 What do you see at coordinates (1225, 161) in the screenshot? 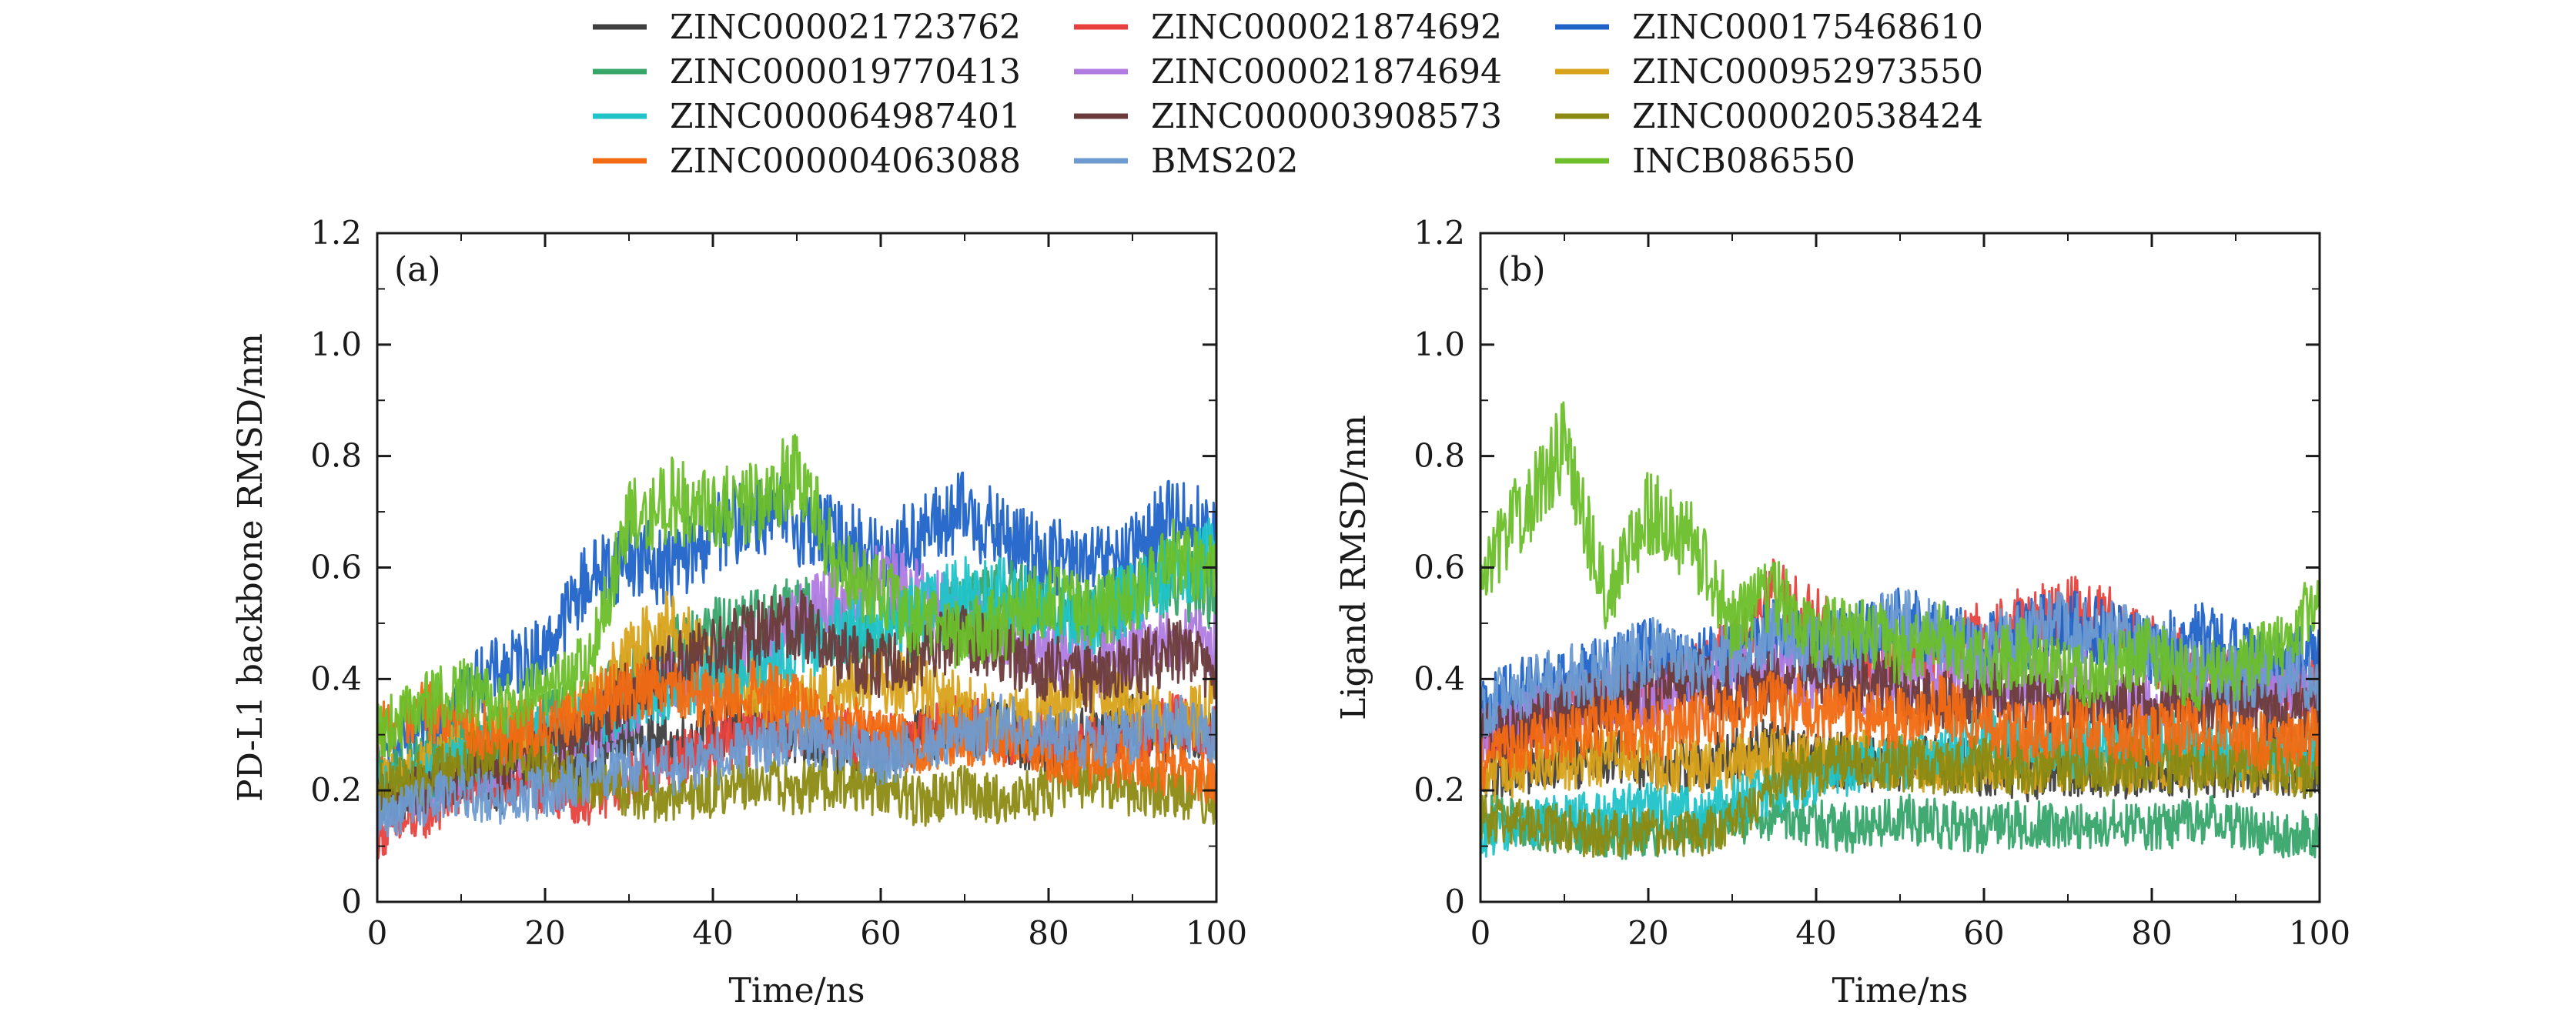
I see `legend-label: BMS202` at bounding box center [1225, 161].